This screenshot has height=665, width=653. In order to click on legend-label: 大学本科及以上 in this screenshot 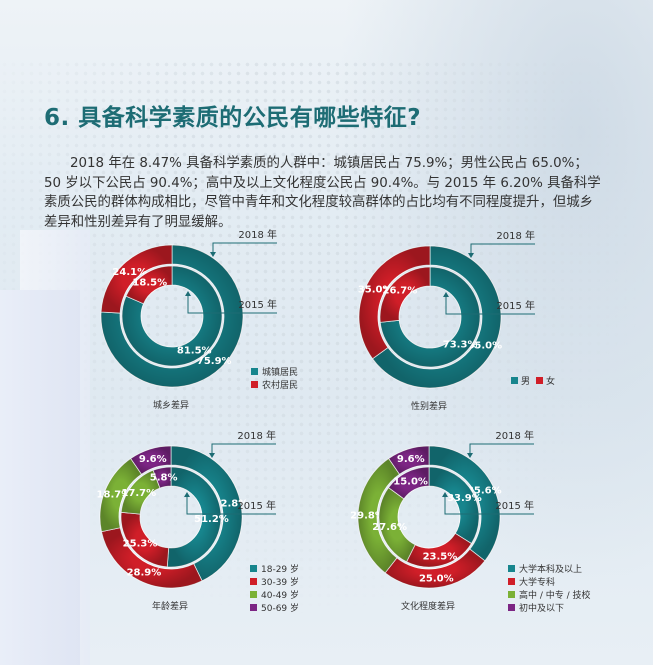, I will do `click(550, 569)`.